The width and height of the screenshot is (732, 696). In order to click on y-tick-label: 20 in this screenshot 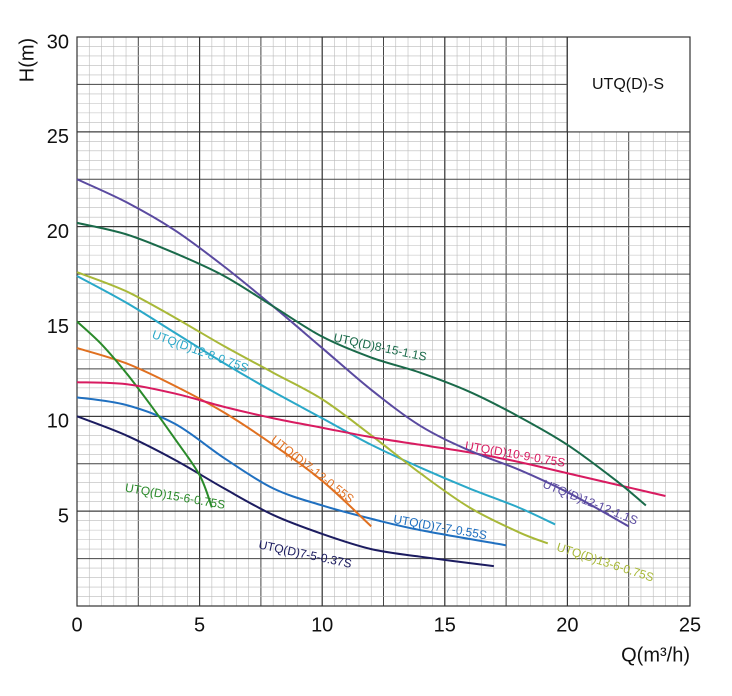, I will do `click(58, 232)`.